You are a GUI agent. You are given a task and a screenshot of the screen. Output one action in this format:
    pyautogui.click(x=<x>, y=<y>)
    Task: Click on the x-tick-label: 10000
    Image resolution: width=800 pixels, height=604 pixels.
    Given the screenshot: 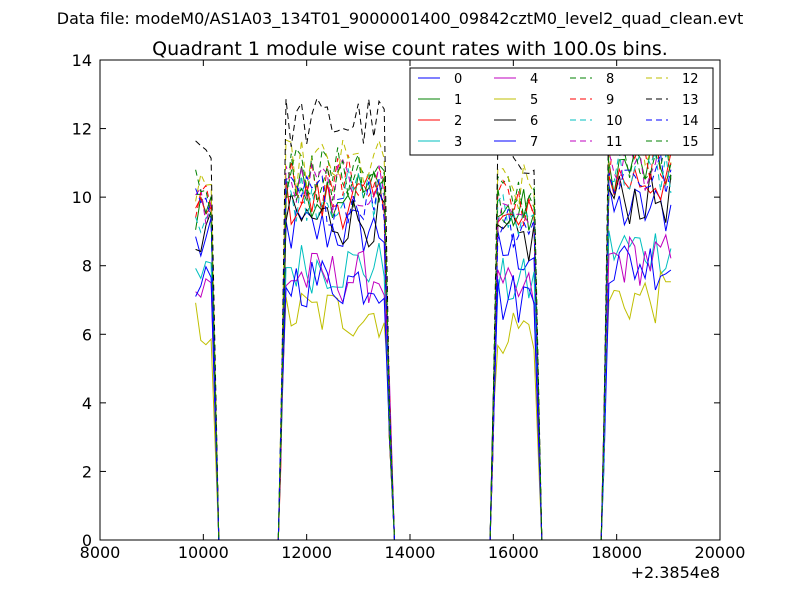 What is the action you would take?
    pyautogui.click(x=203, y=552)
    